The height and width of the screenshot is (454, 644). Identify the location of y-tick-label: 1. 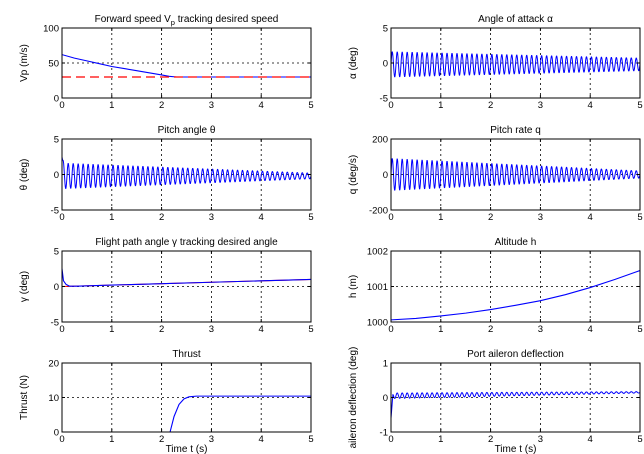
(385, 364).